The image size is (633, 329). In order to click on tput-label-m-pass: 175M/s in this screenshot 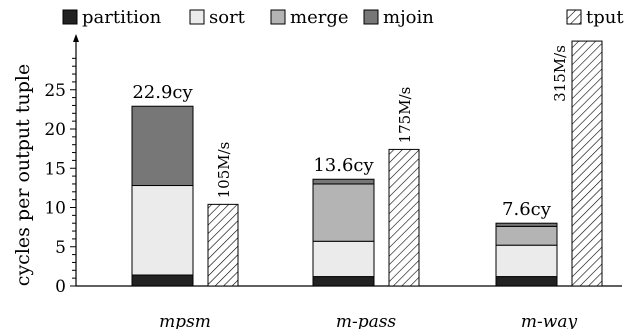, I will do `click(405, 115)`.